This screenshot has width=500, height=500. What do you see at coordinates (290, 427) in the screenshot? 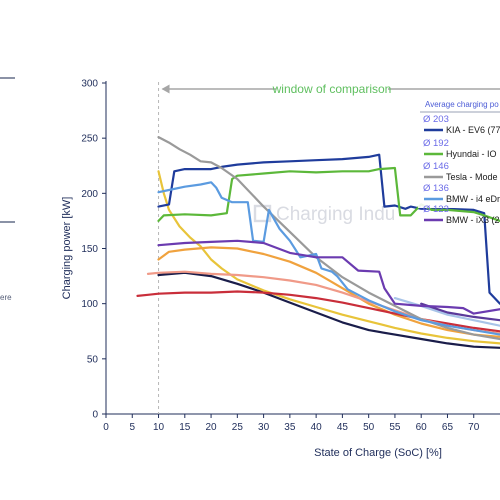
I see `x-tick-label: 35` at bounding box center [290, 427].